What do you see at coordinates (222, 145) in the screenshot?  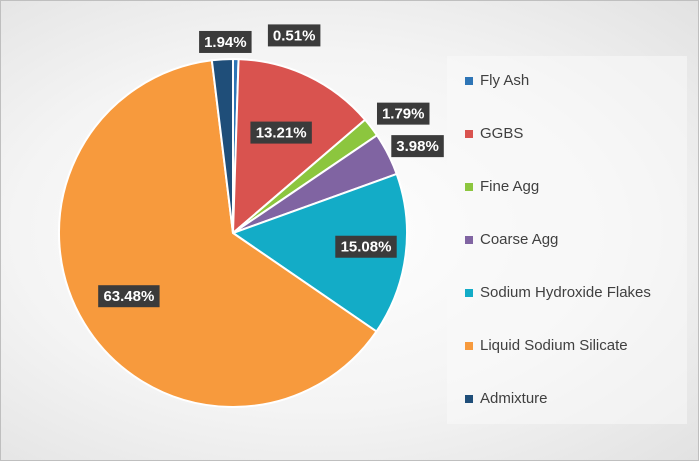 I see `pie-slice-admixture` at bounding box center [222, 145].